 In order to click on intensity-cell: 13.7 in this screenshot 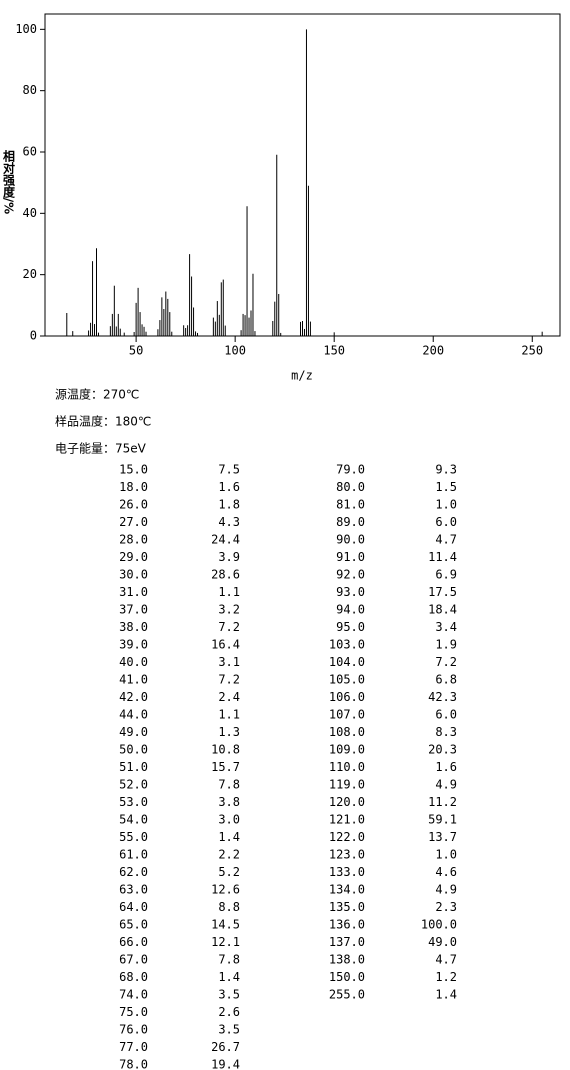, I will do `click(442, 837)`.